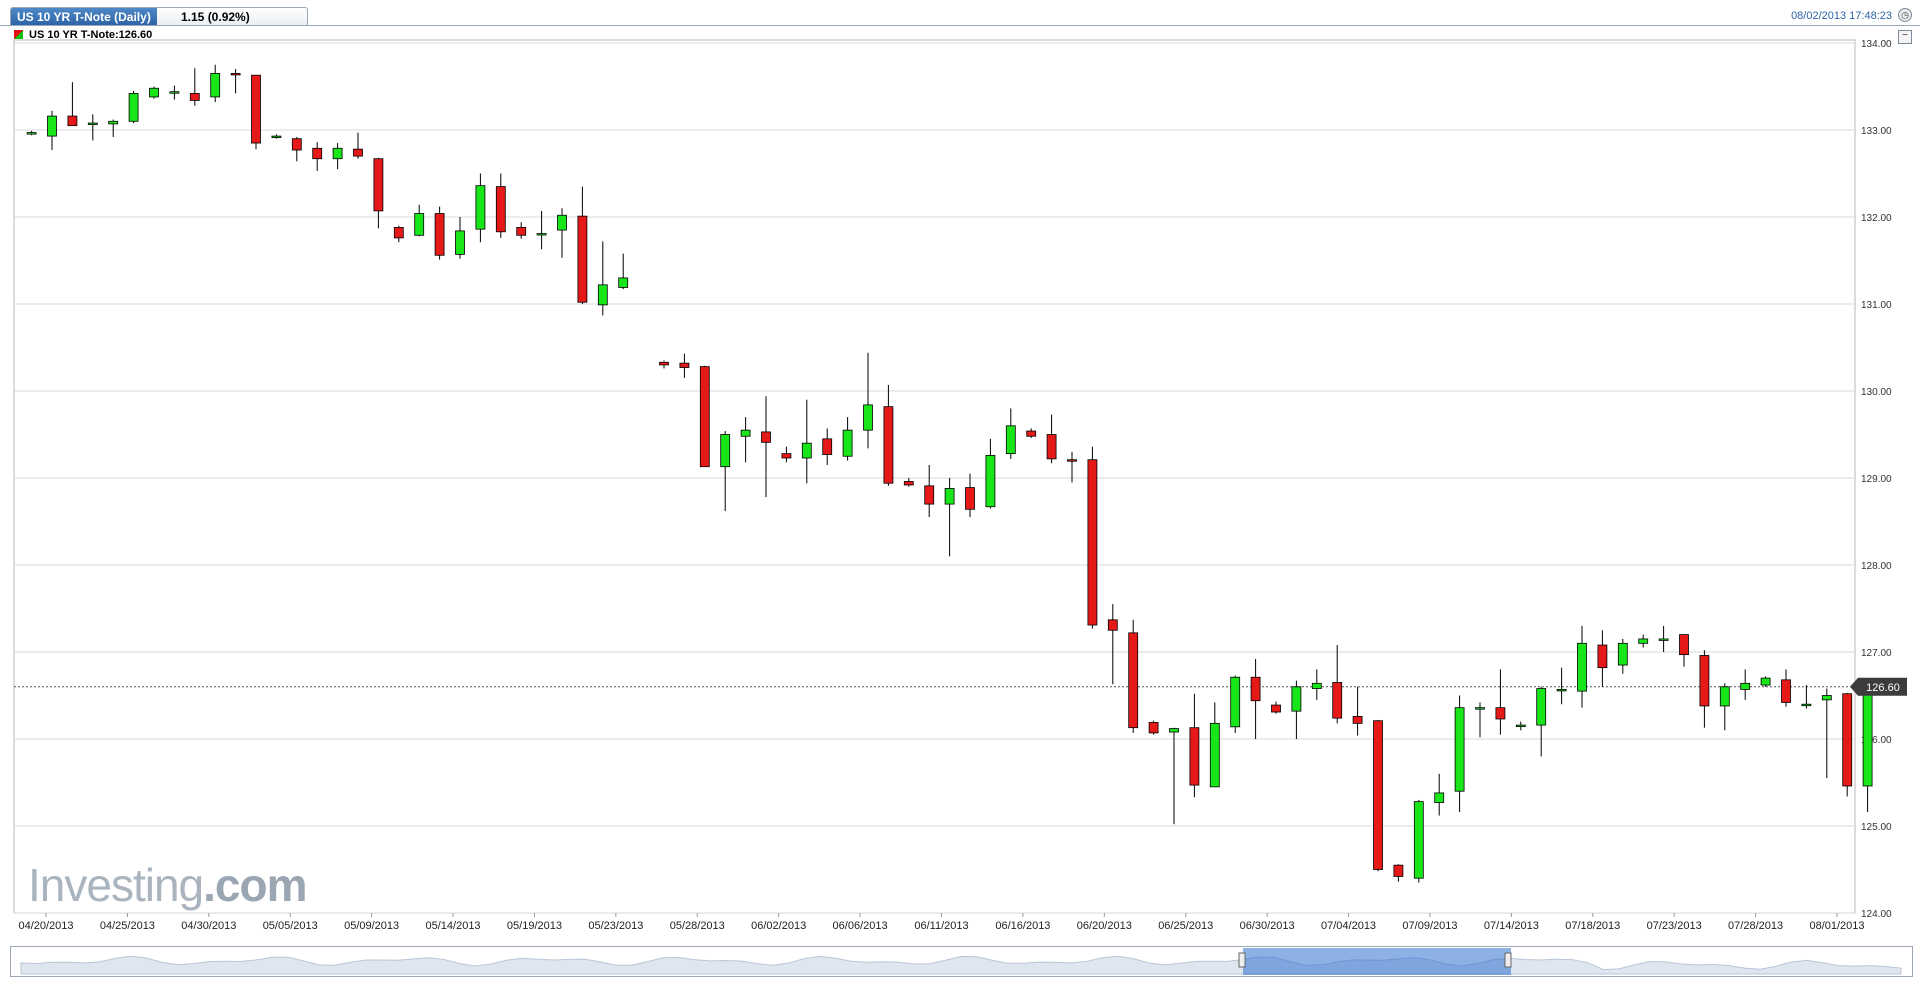 This screenshot has width=1920, height=987. What do you see at coordinates (116, 885) in the screenshot?
I see `logo-brand: Investing` at bounding box center [116, 885].